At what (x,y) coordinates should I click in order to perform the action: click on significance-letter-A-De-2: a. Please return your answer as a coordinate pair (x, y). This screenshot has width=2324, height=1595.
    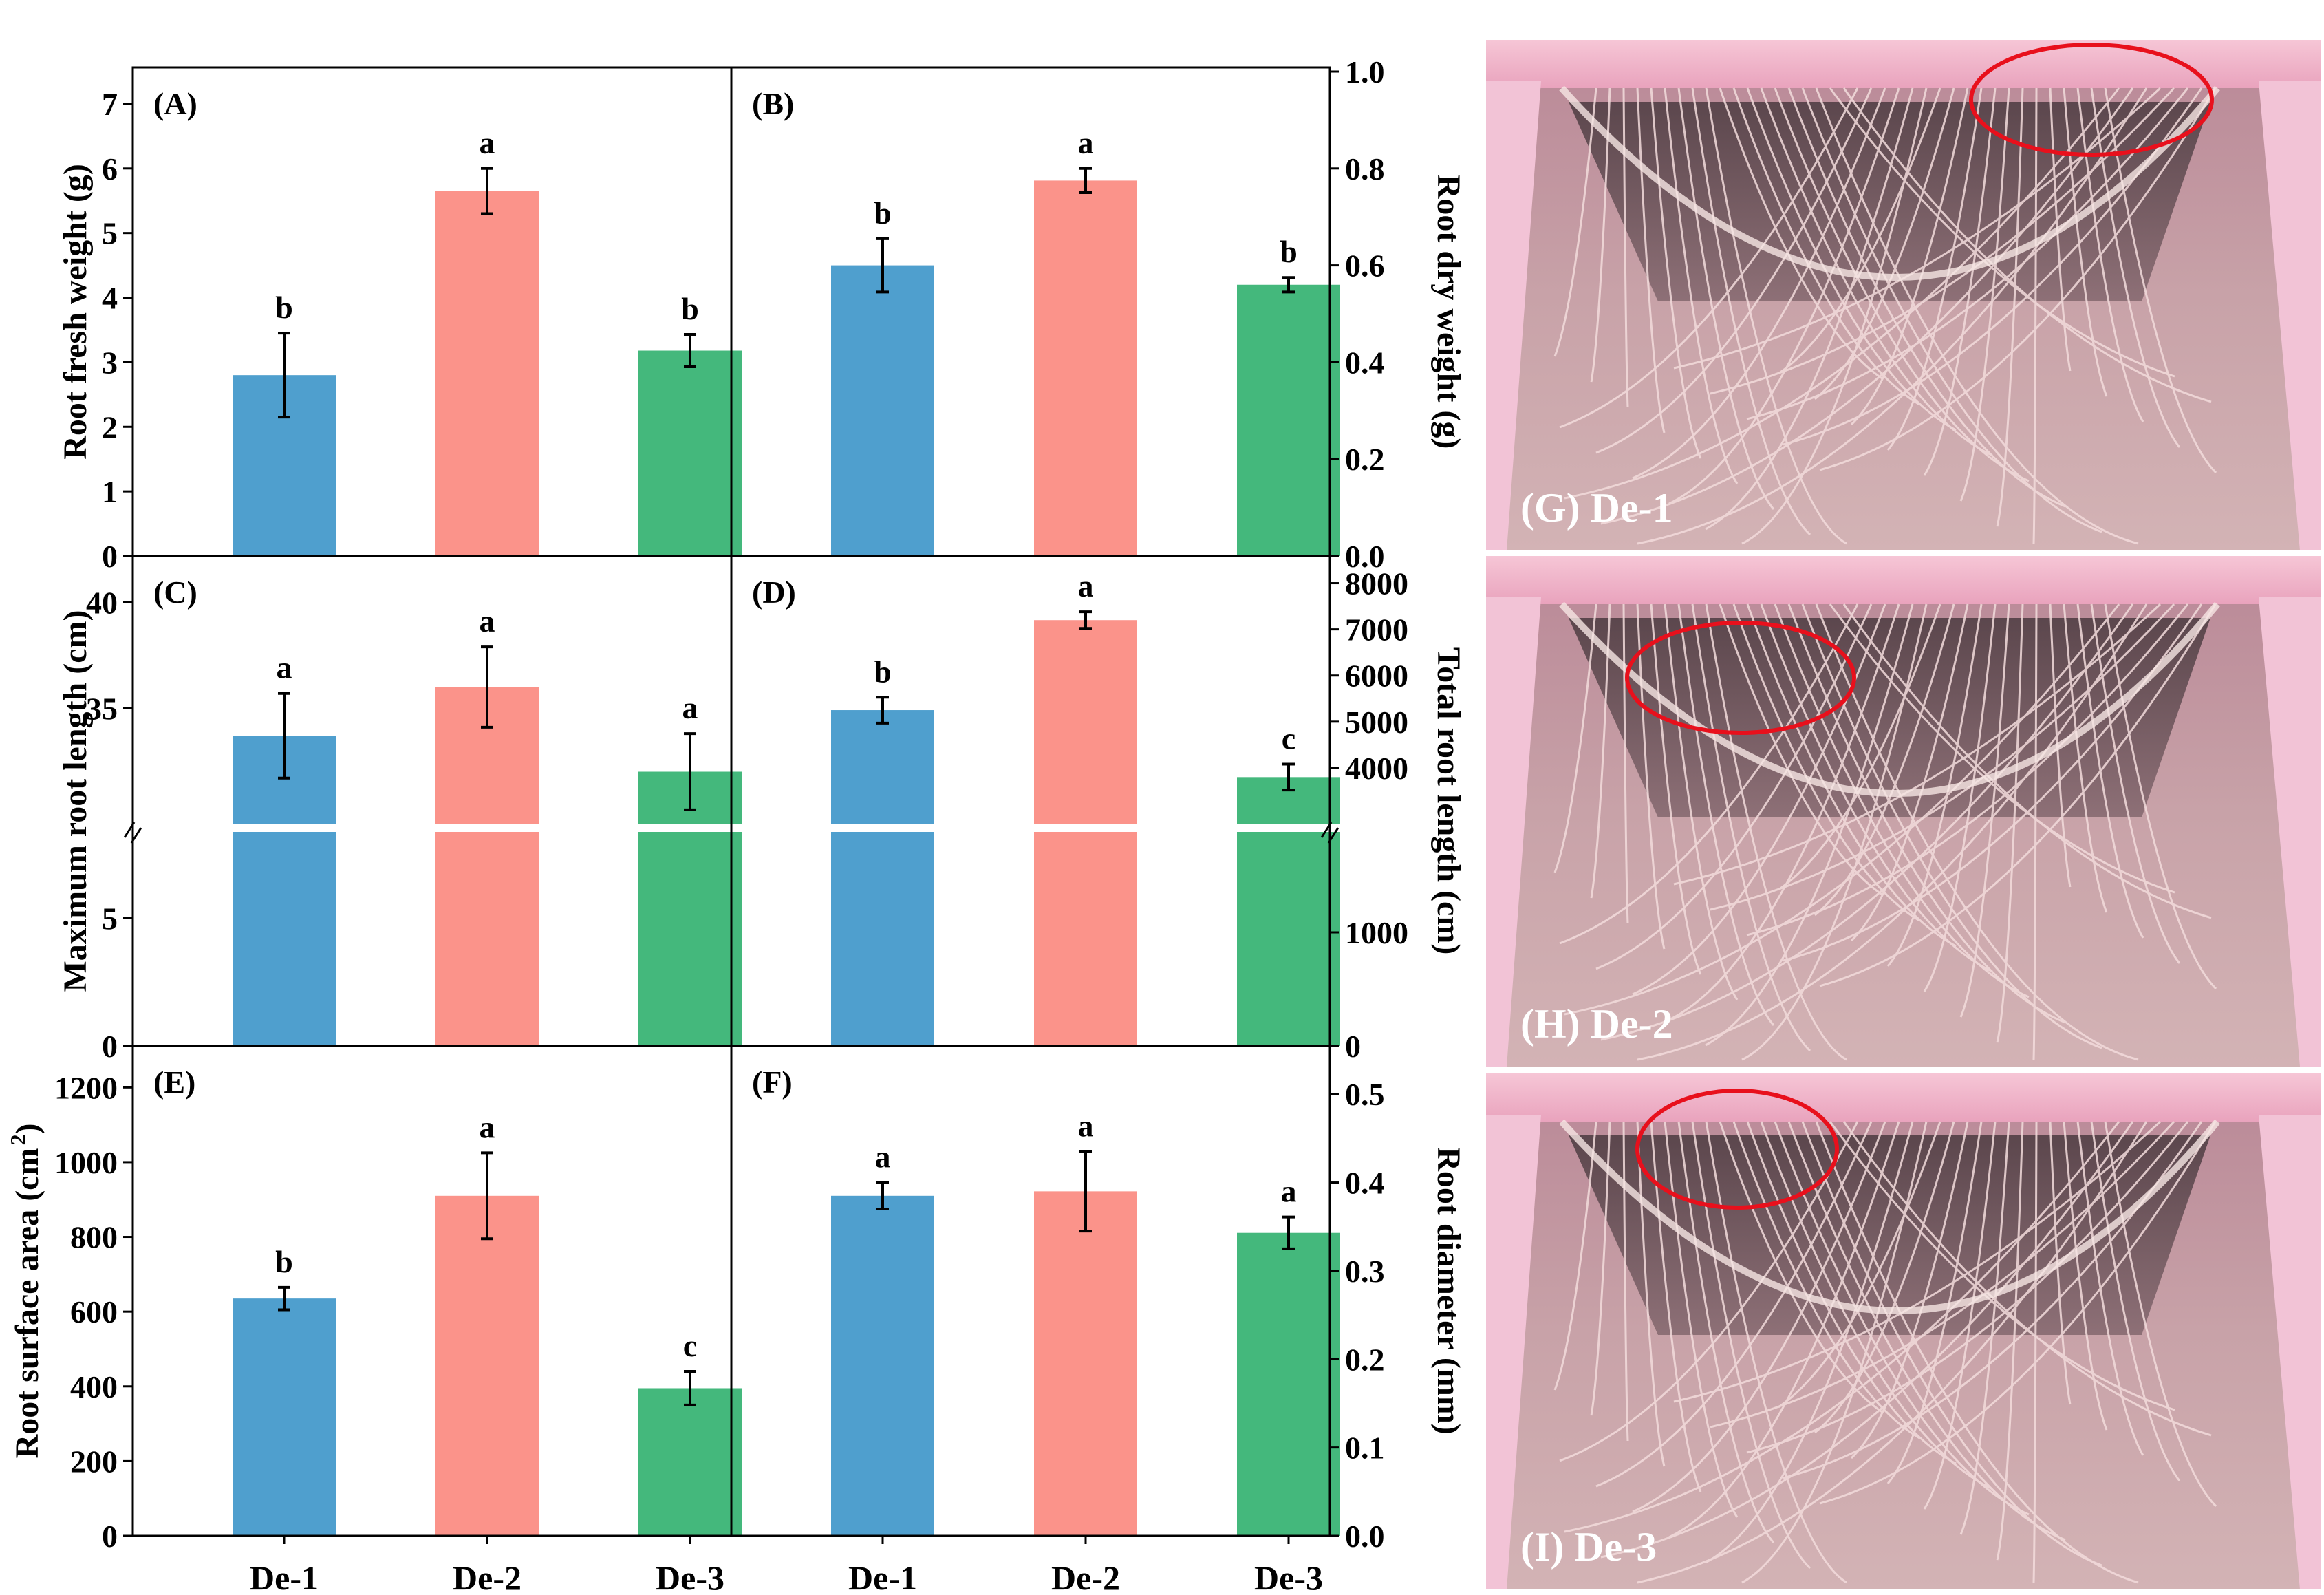
    Looking at the image, I should click on (487, 142).